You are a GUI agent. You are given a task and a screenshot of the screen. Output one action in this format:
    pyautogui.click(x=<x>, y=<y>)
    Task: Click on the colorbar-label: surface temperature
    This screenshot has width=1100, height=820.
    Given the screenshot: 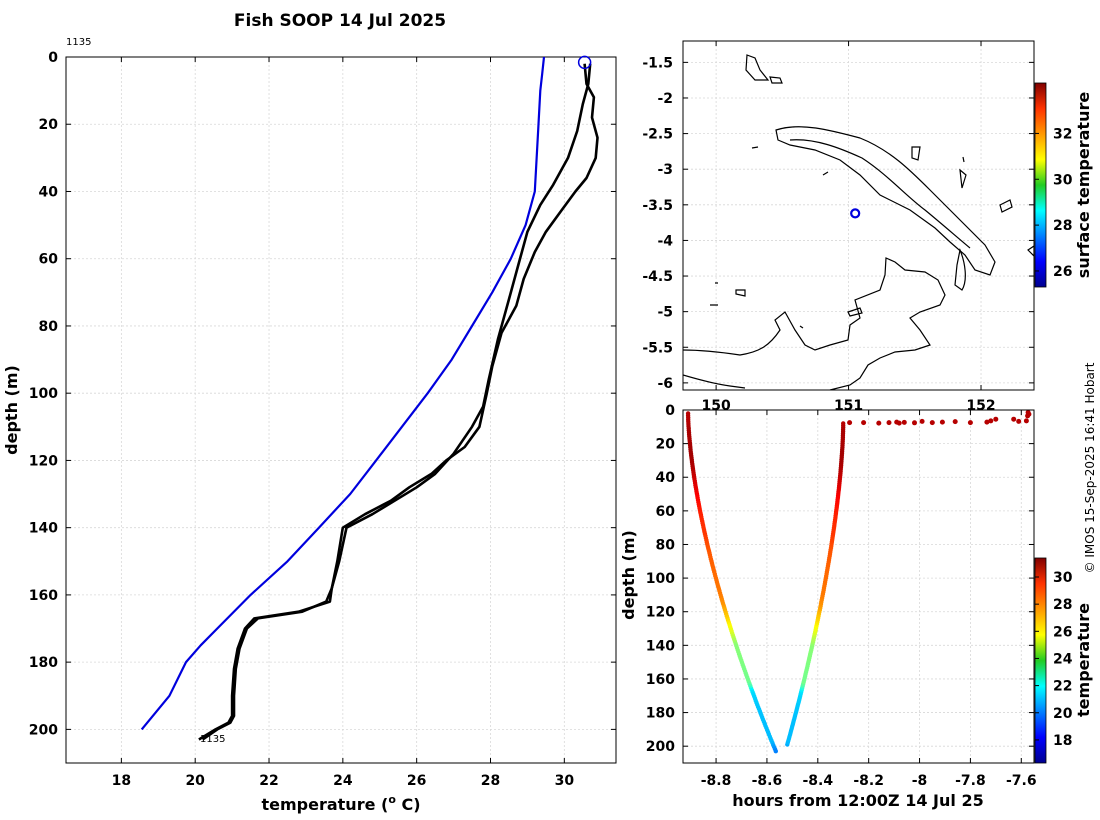 What is the action you would take?
    pyautogui.click(x=1083, y=185)
    